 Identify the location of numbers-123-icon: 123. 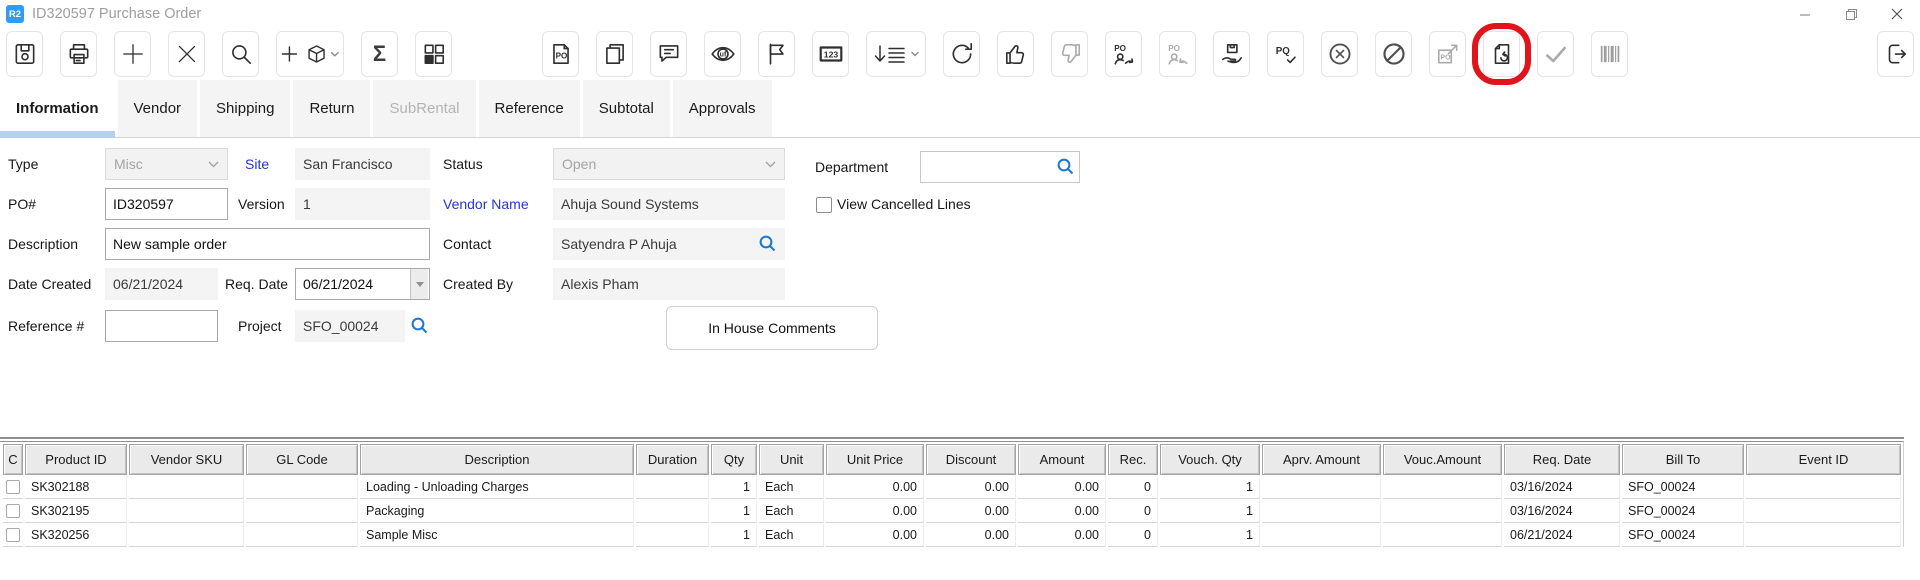
(830, 54).